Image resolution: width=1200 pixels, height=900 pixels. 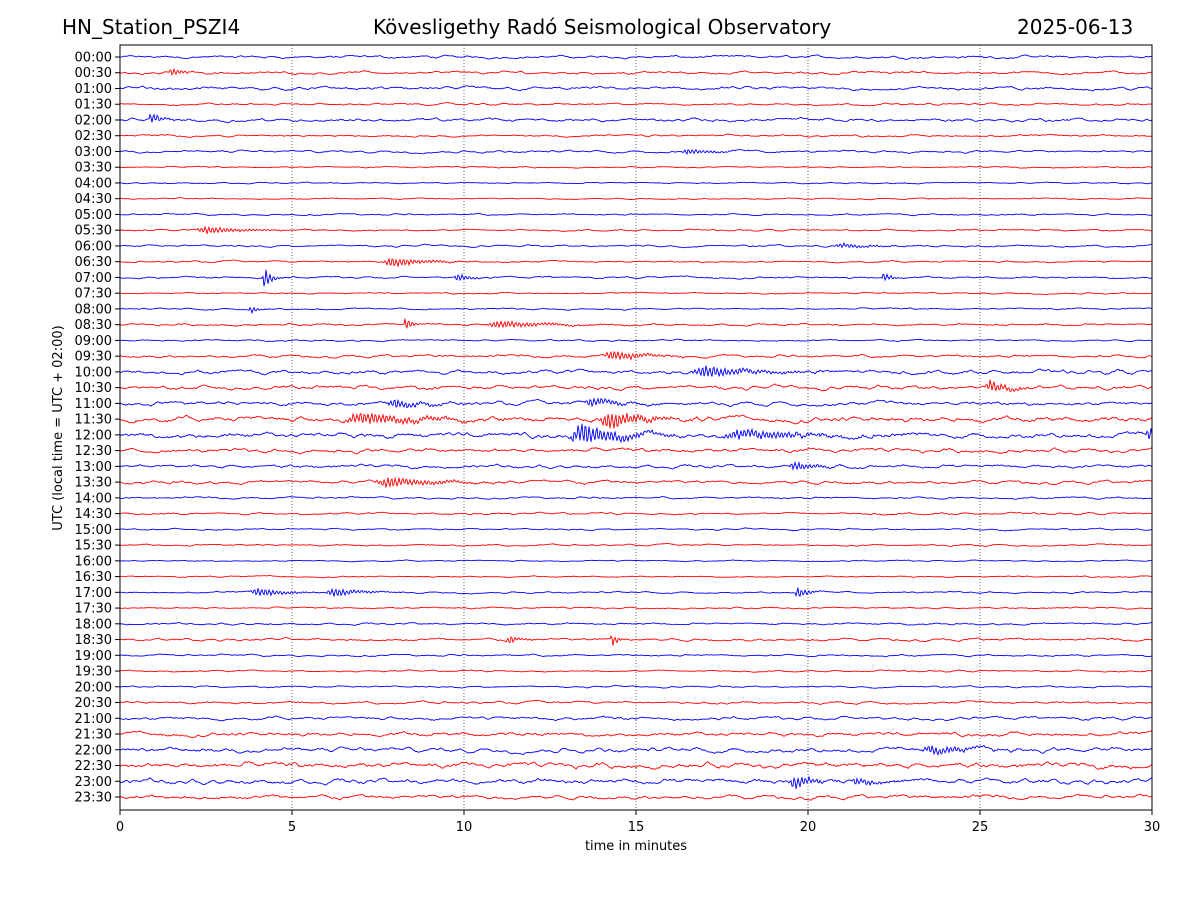 I want to click on y-tick-label: 18:00, so click(x=93, y=624).